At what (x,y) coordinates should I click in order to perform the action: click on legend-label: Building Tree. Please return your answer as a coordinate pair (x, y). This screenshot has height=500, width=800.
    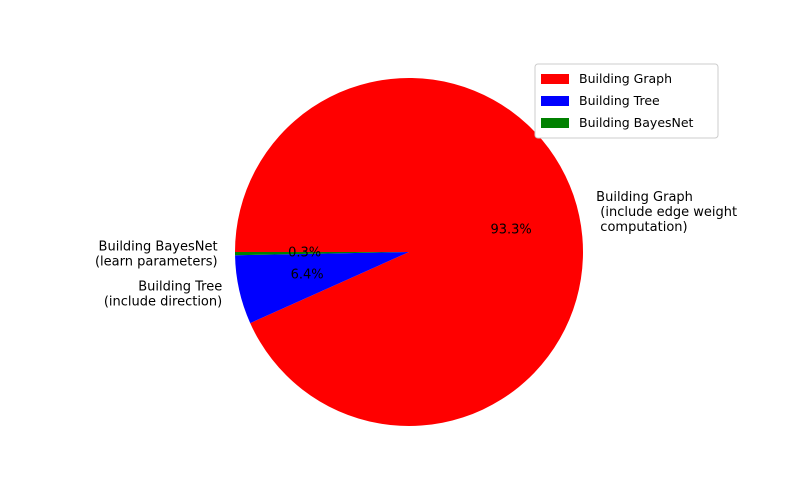
    Looking at the image, I should click on (619, 100).